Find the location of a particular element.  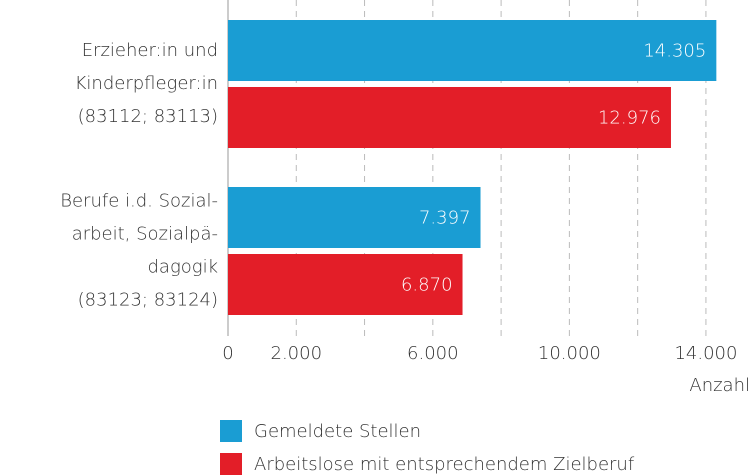

x-tick-label: 2.000 is located at coordinates (297, 353).